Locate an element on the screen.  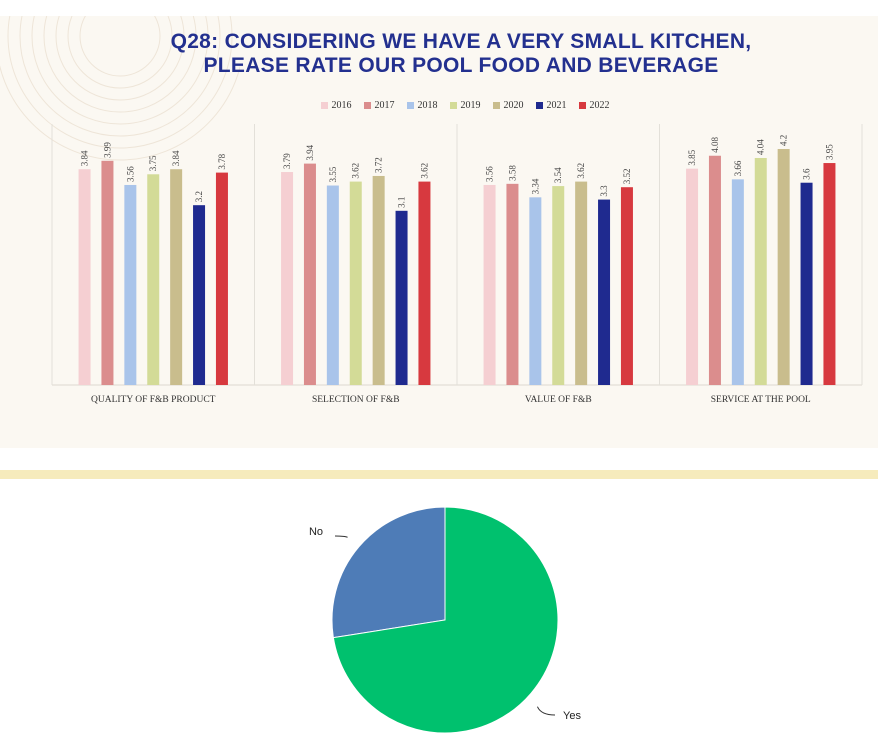
bar-value-label: 3.78 is located at coordinates (222, 161).